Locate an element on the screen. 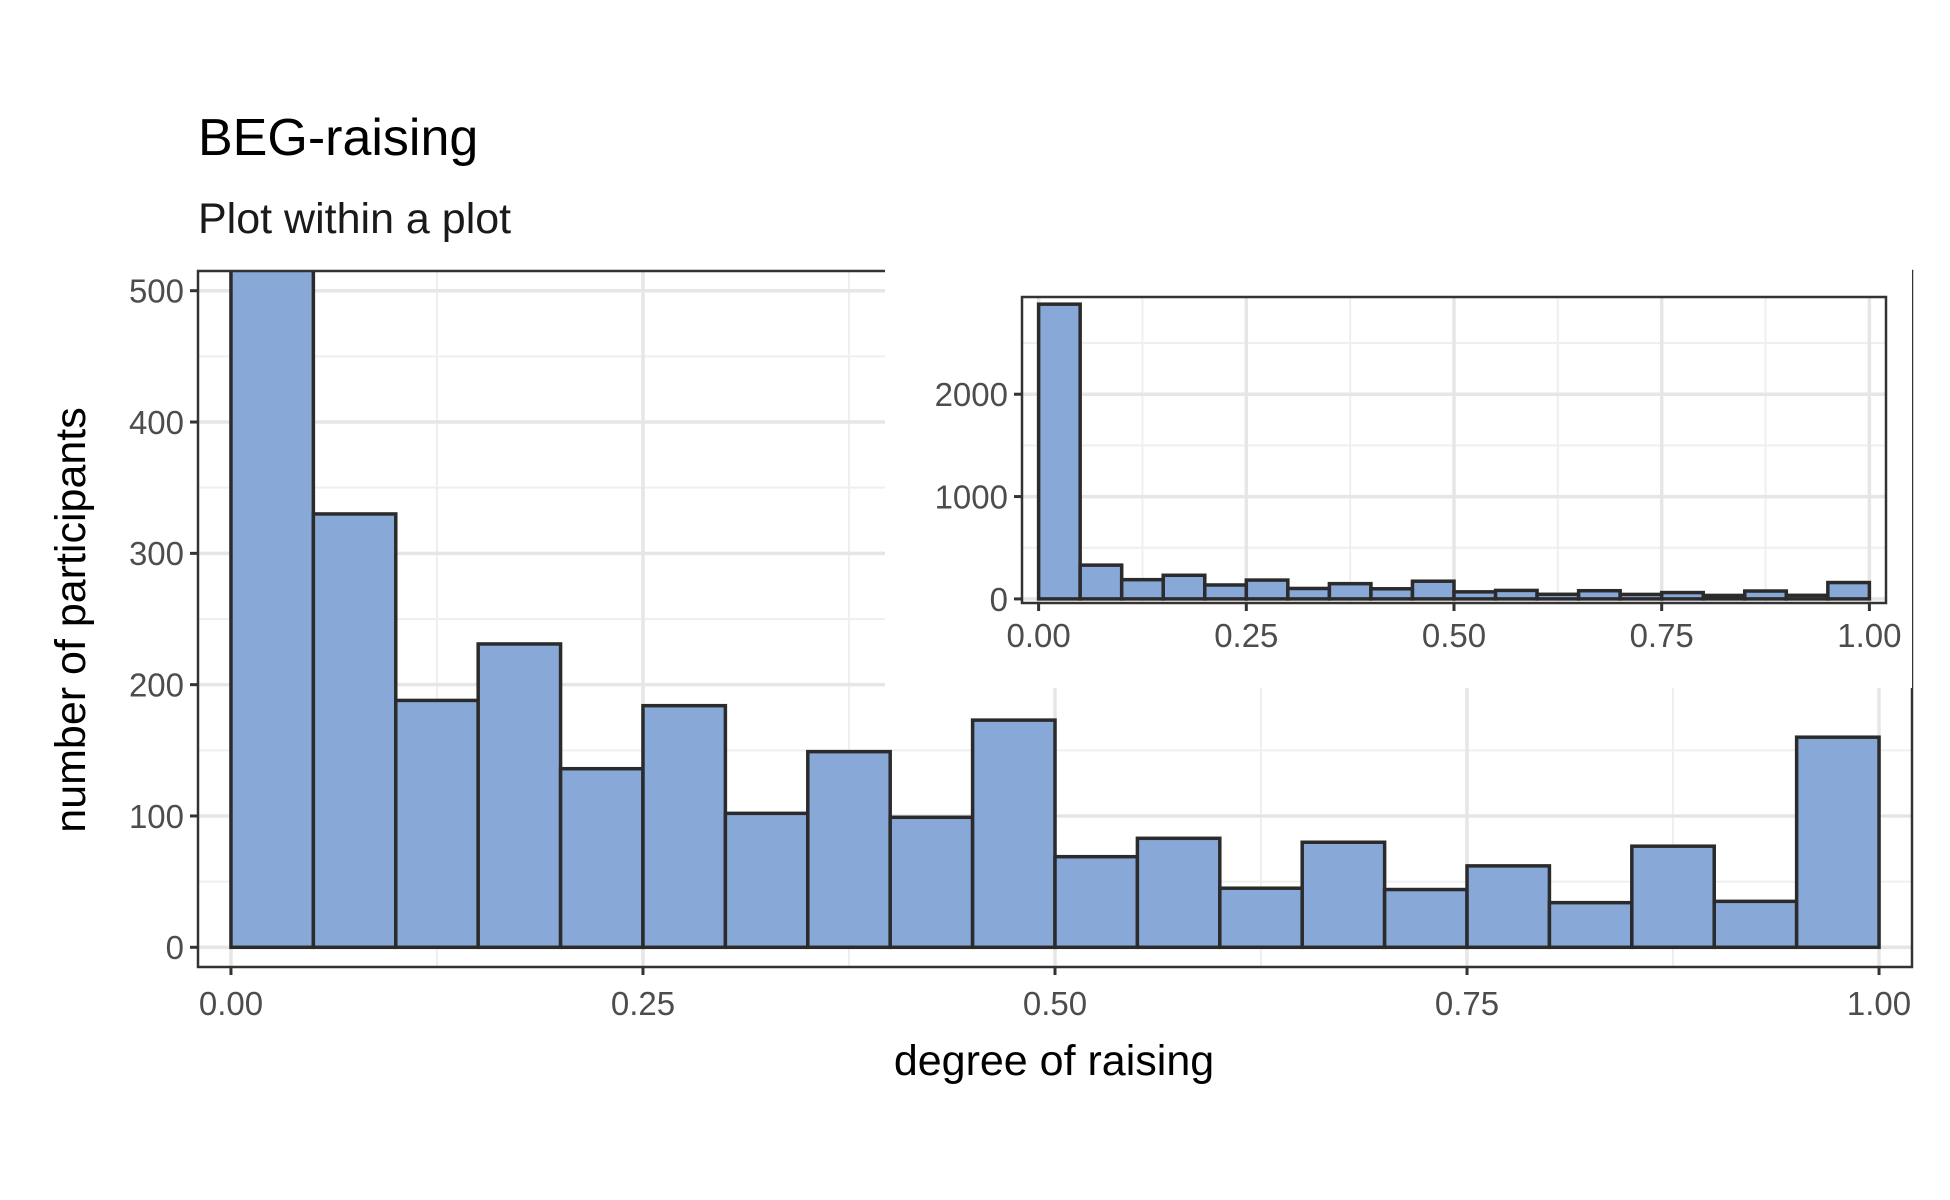  inset-y-tick-label: 1000 is located at coordinates (971, 496).